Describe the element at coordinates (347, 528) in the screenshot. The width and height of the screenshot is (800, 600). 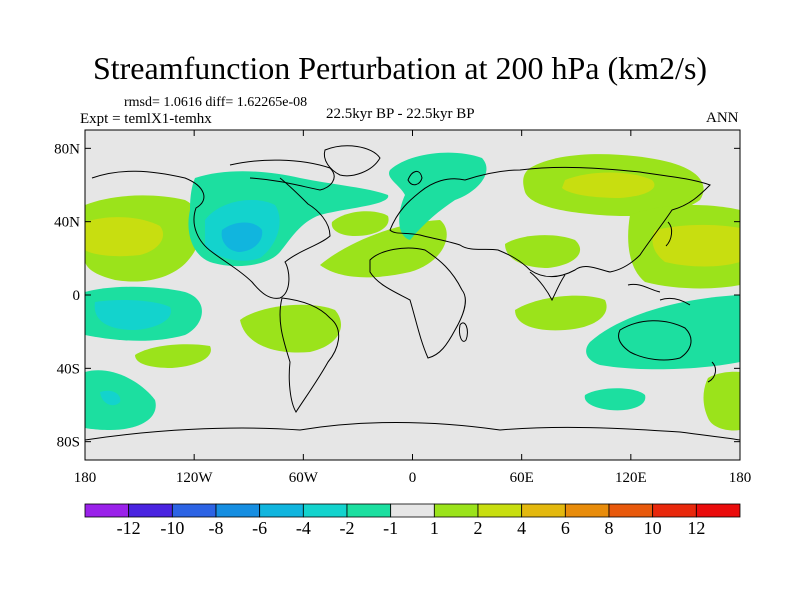
I see `colorbar-label: -2` at that location.